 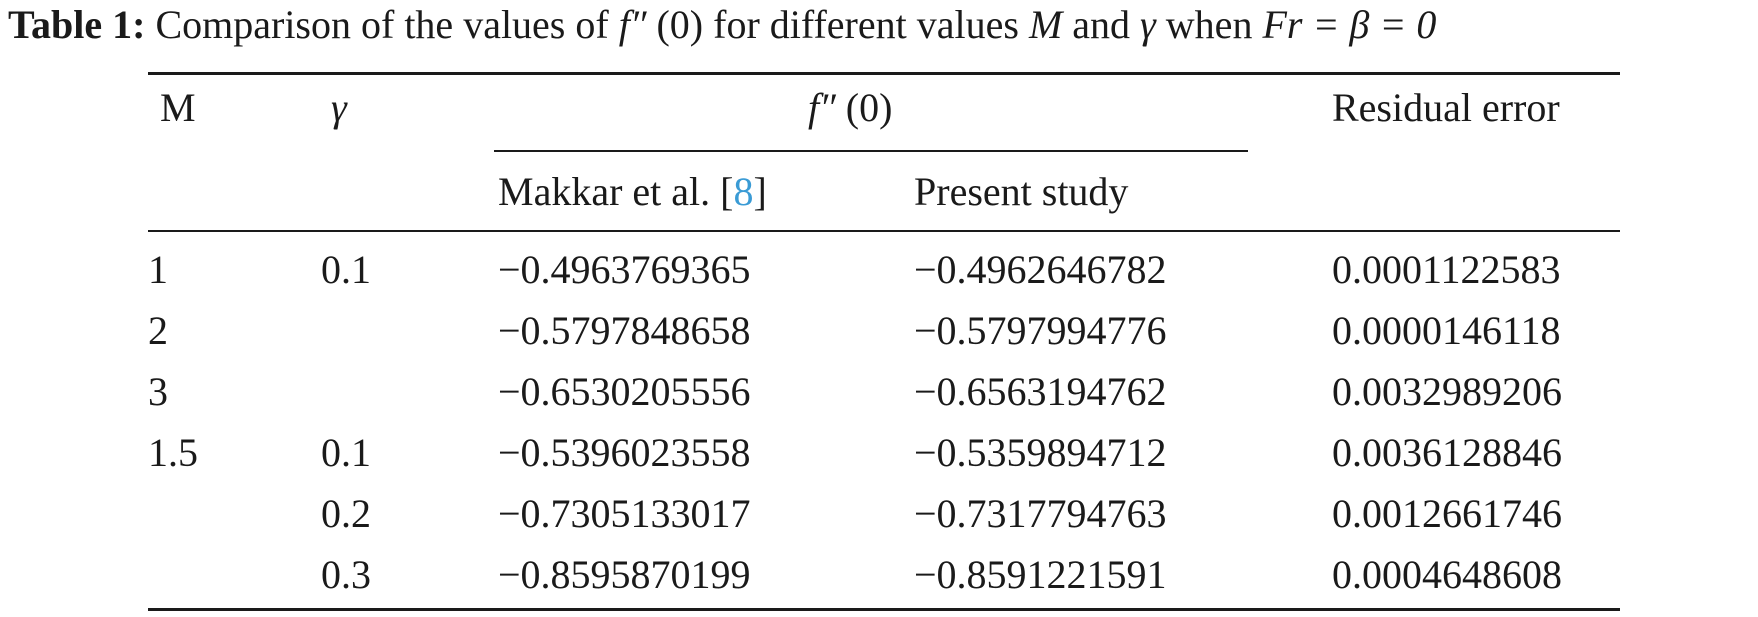 What do you see at coordinates (178, 107) in the screenshot?
I see `header-m: M` at bounding box center [178, 107].